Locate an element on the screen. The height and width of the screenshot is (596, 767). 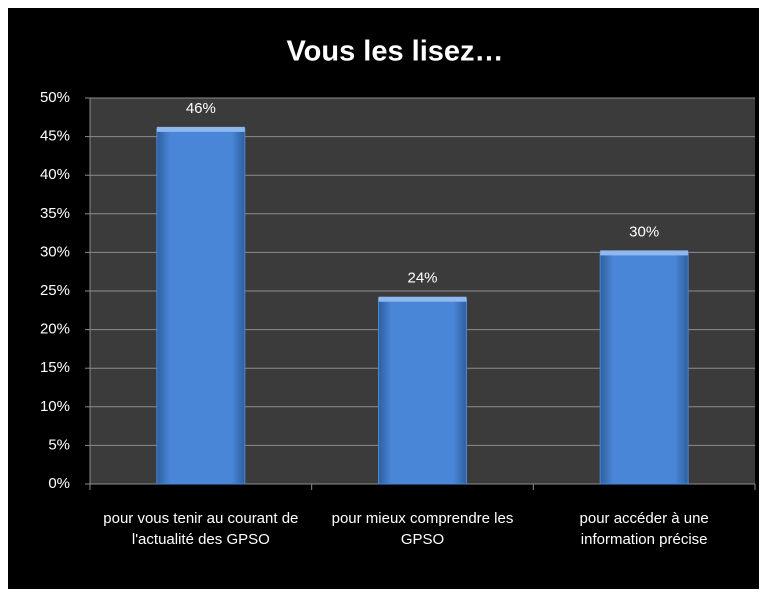
data-label: 30% is located at coordinates (644, 231).